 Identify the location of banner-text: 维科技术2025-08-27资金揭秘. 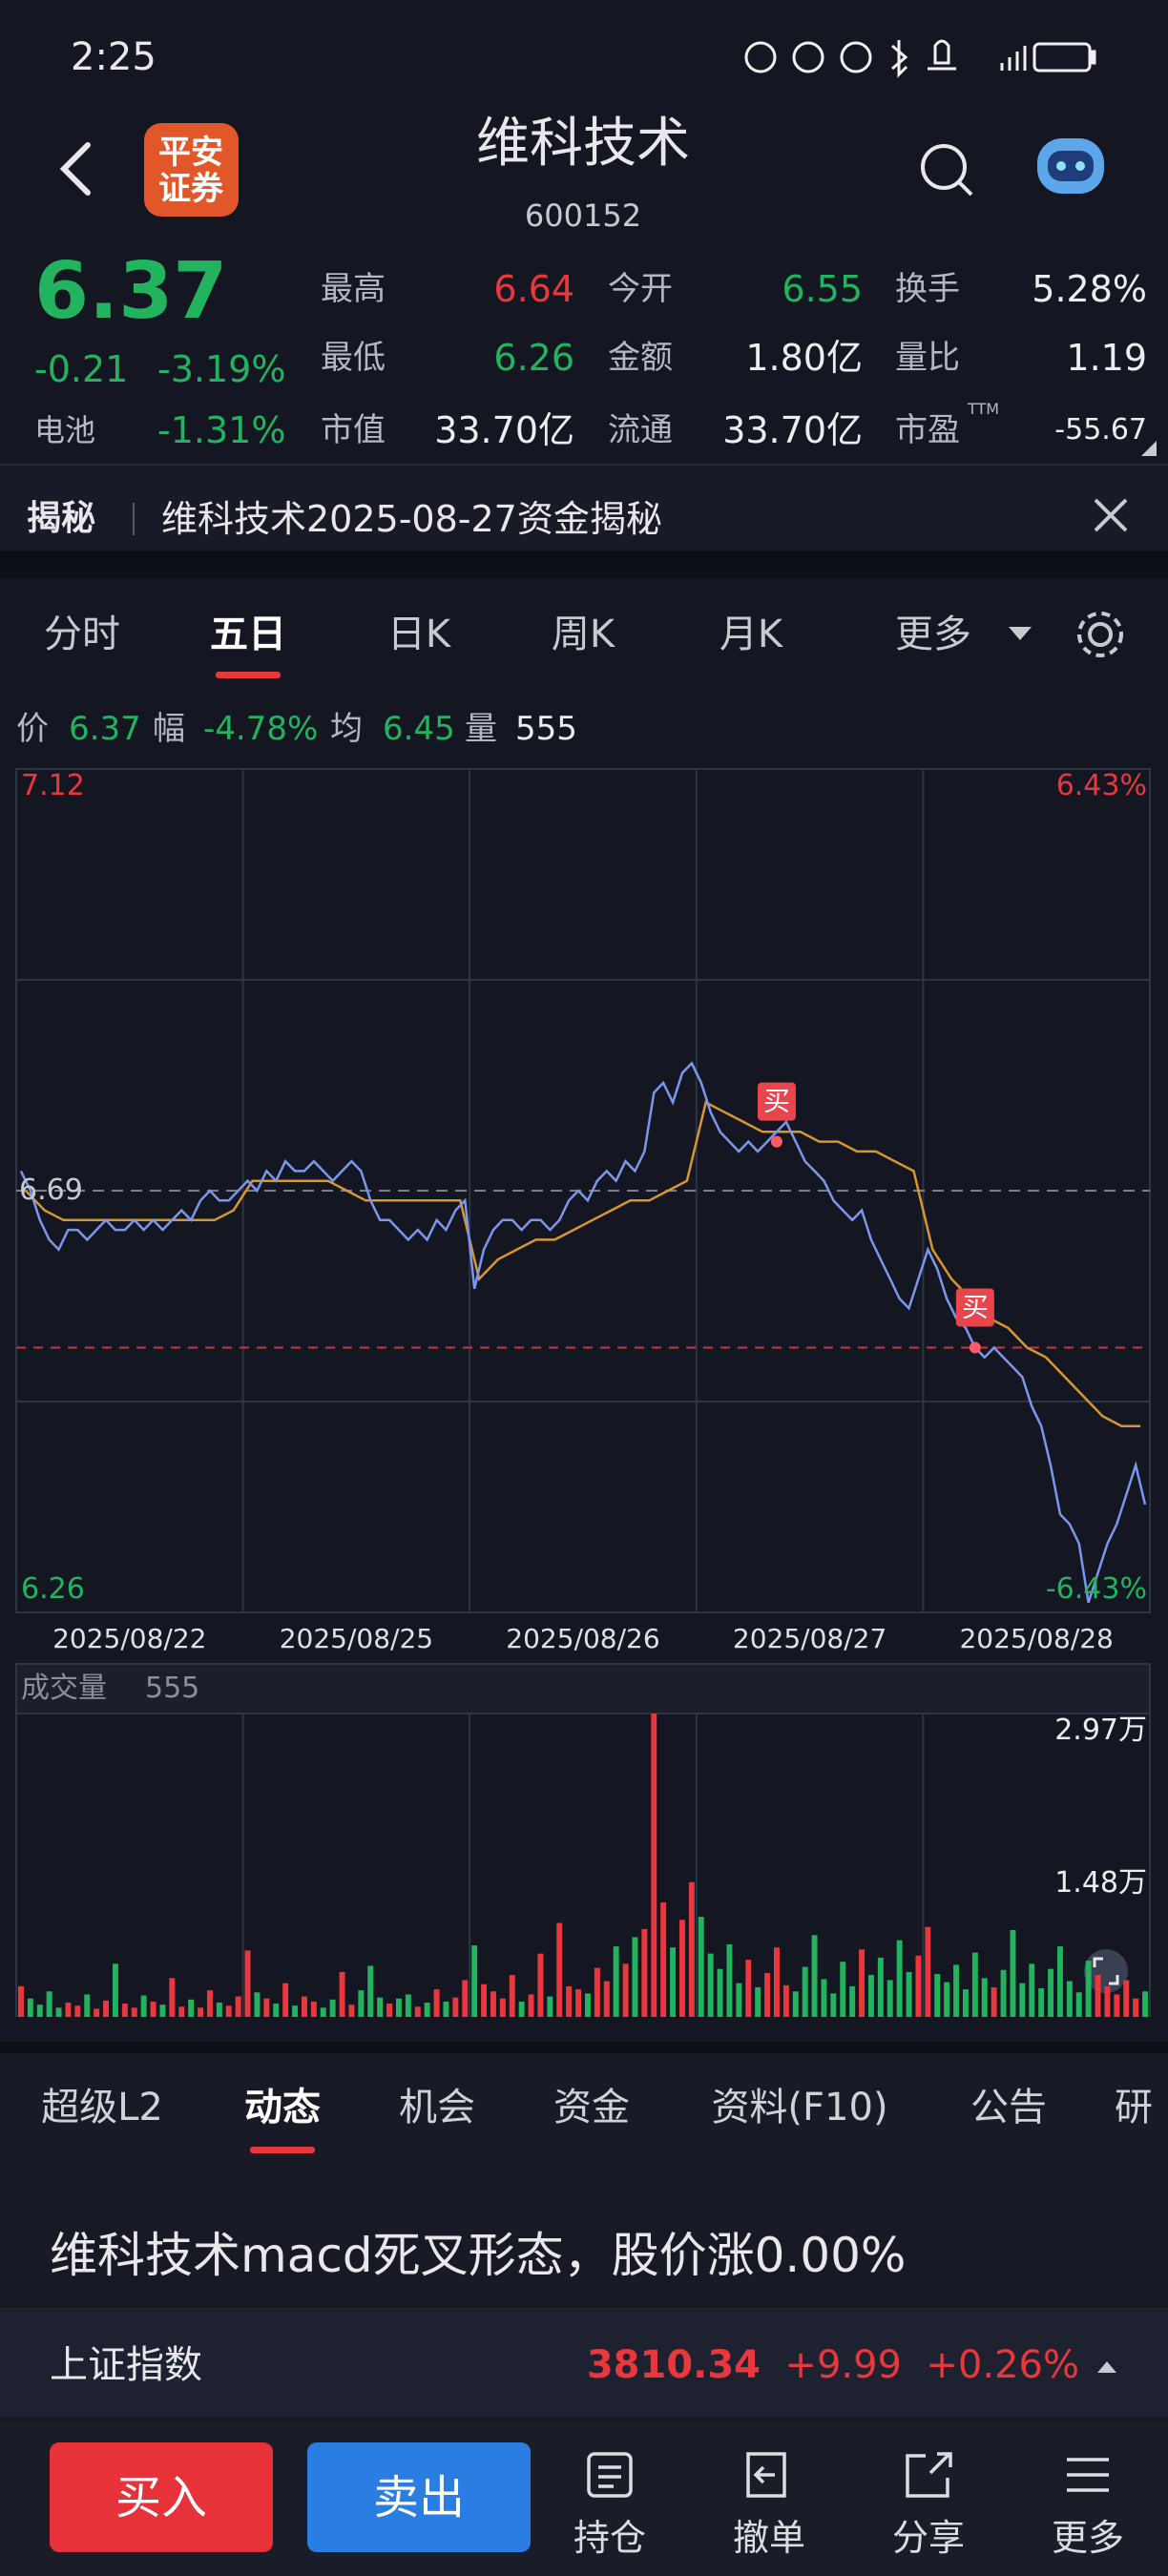
(412, 519).